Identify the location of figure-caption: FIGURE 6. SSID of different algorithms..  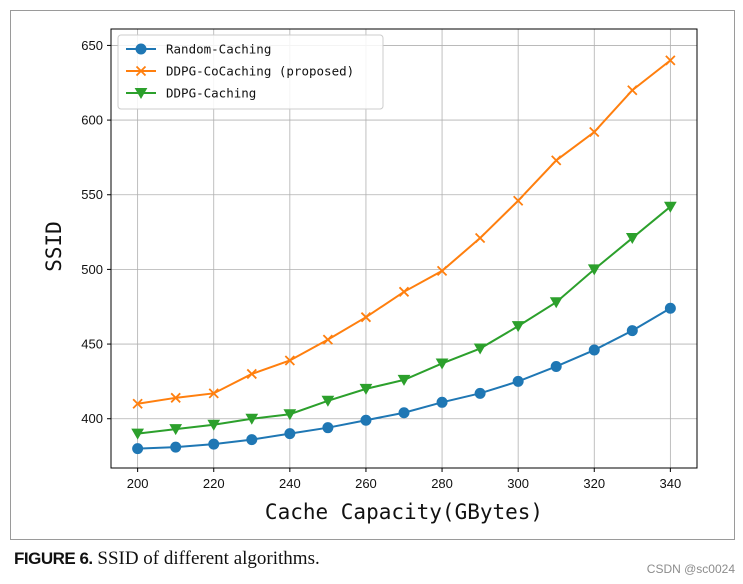
(167, 559).